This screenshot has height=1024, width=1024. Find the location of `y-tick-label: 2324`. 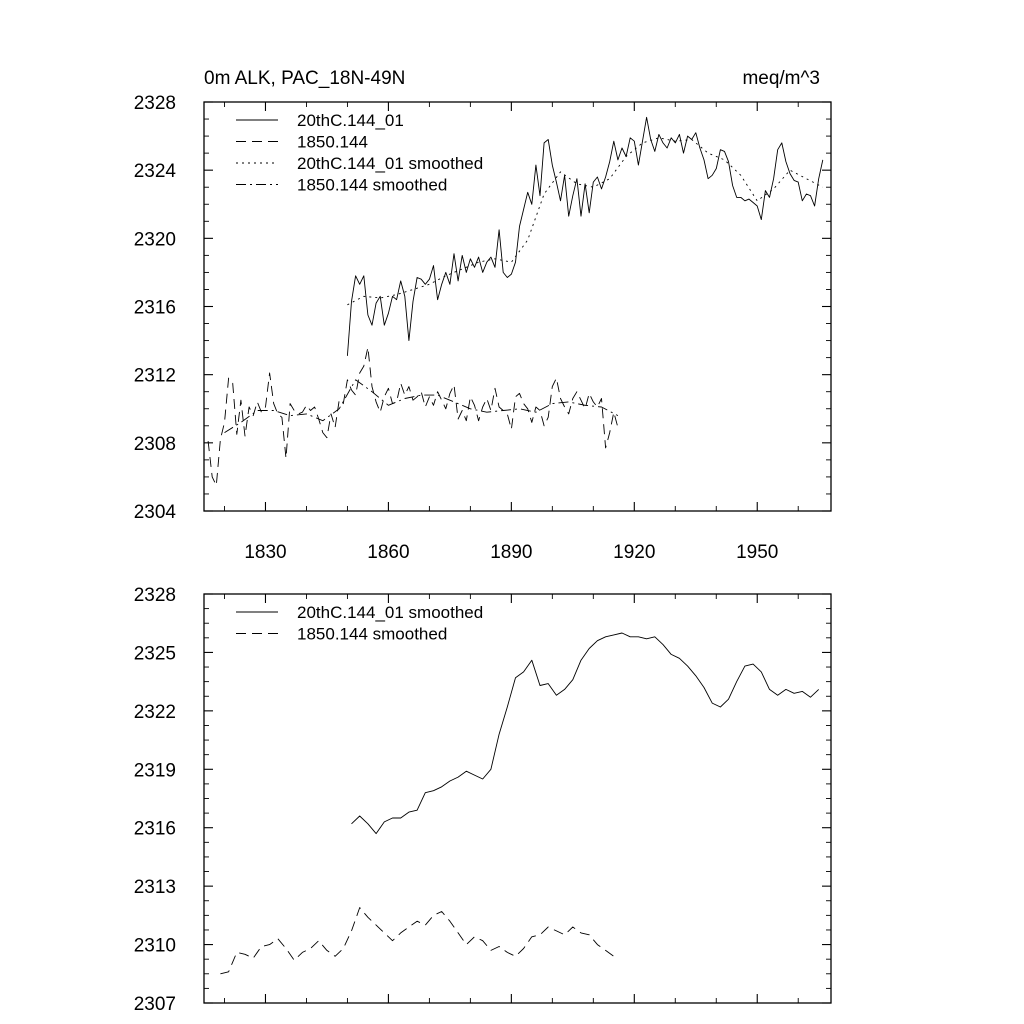

y-tick-label: 2324 is located at coordinates (155, 171).